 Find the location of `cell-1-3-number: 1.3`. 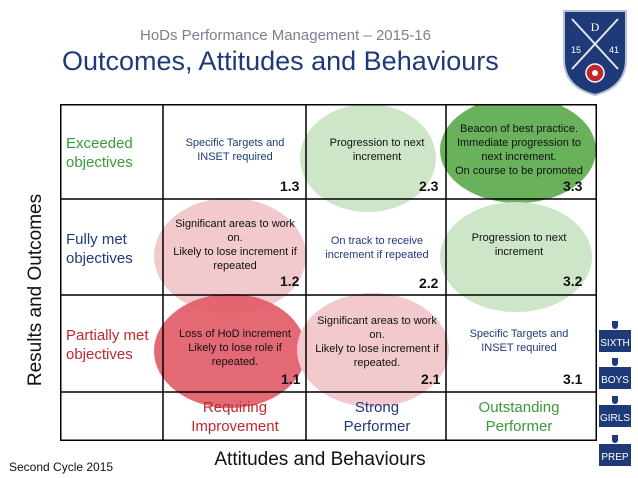

cell-1-3-number: 1.3 is located at coordinates (290, 186).